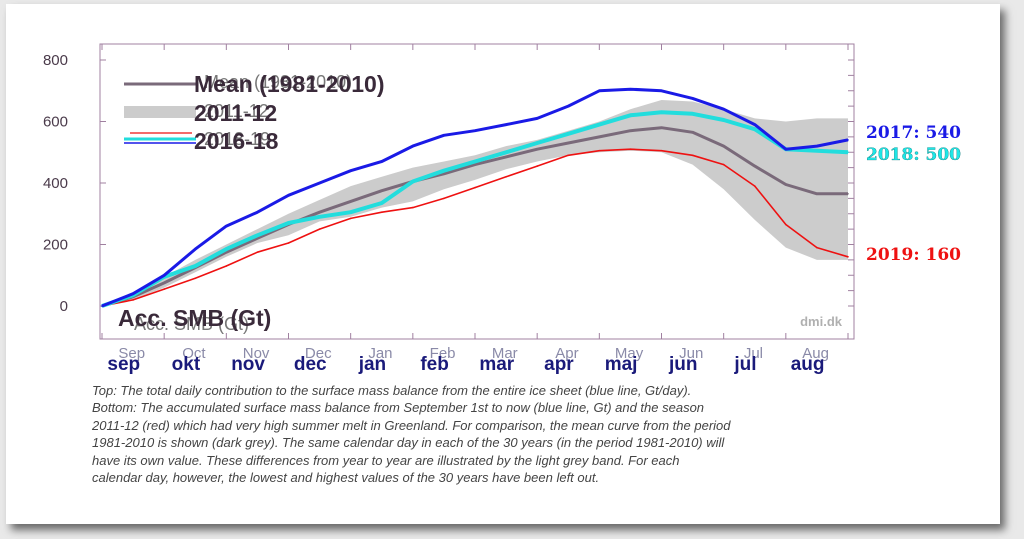  Describe the element at coordinates (621, 364) in the screenshot. I see `month-label: maj` at that location.